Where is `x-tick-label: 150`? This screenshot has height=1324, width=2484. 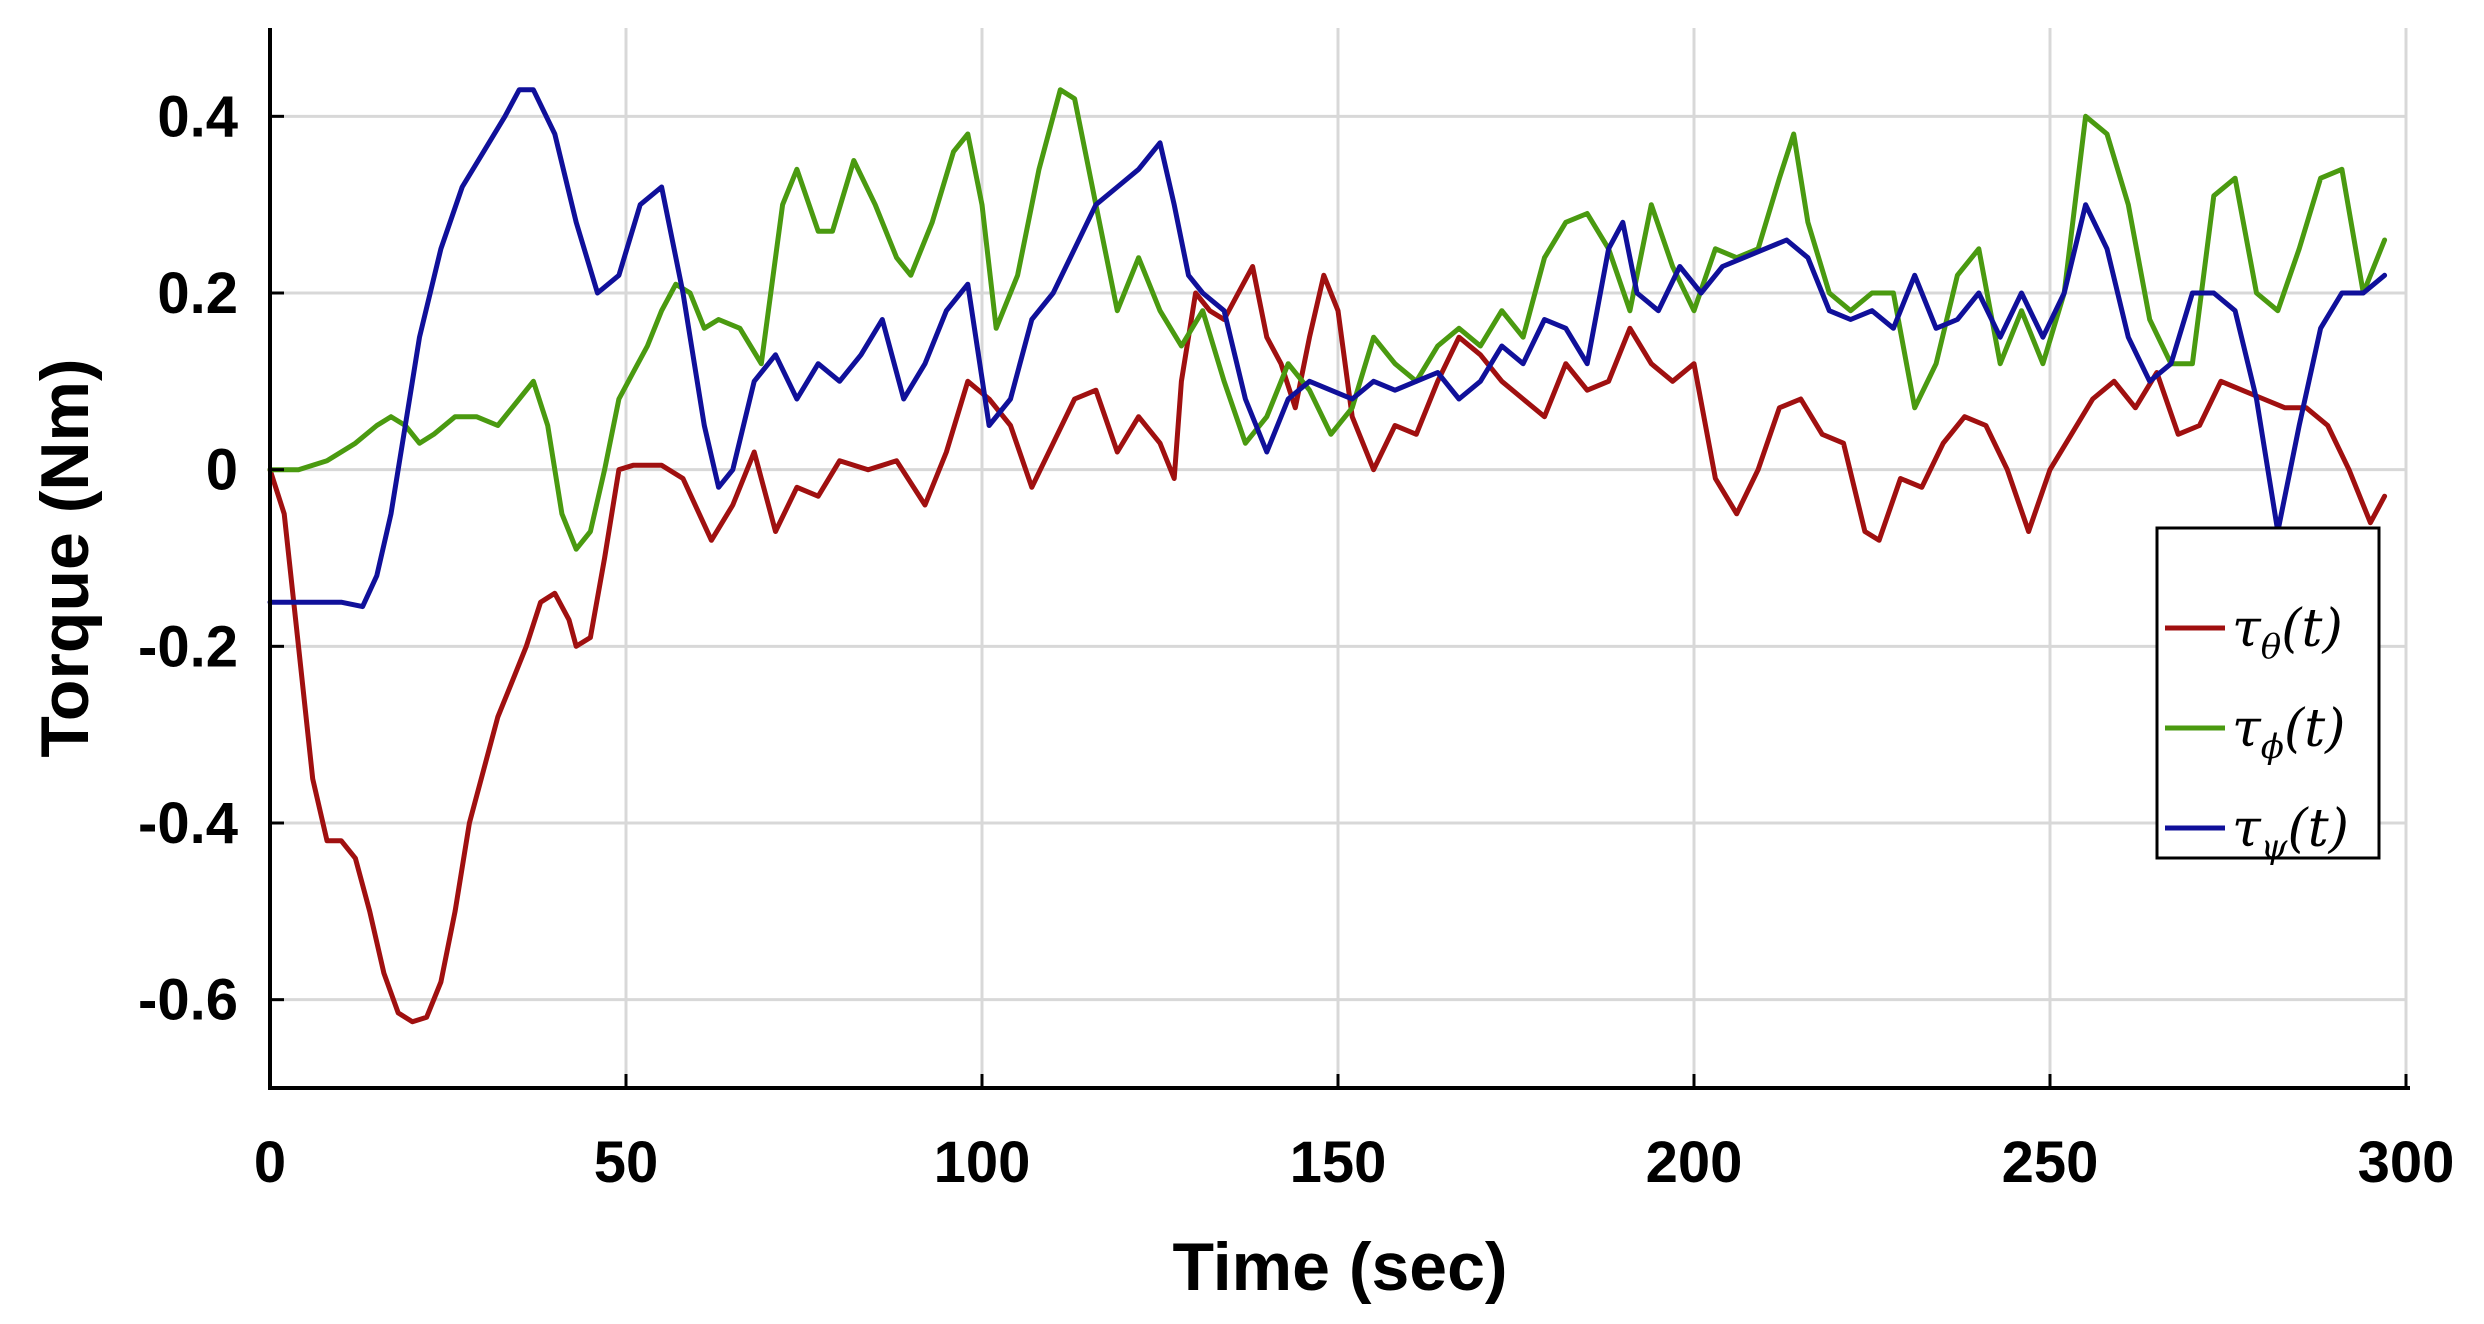 x-tick-label: 150 is located at coordinates (1338, 1162).